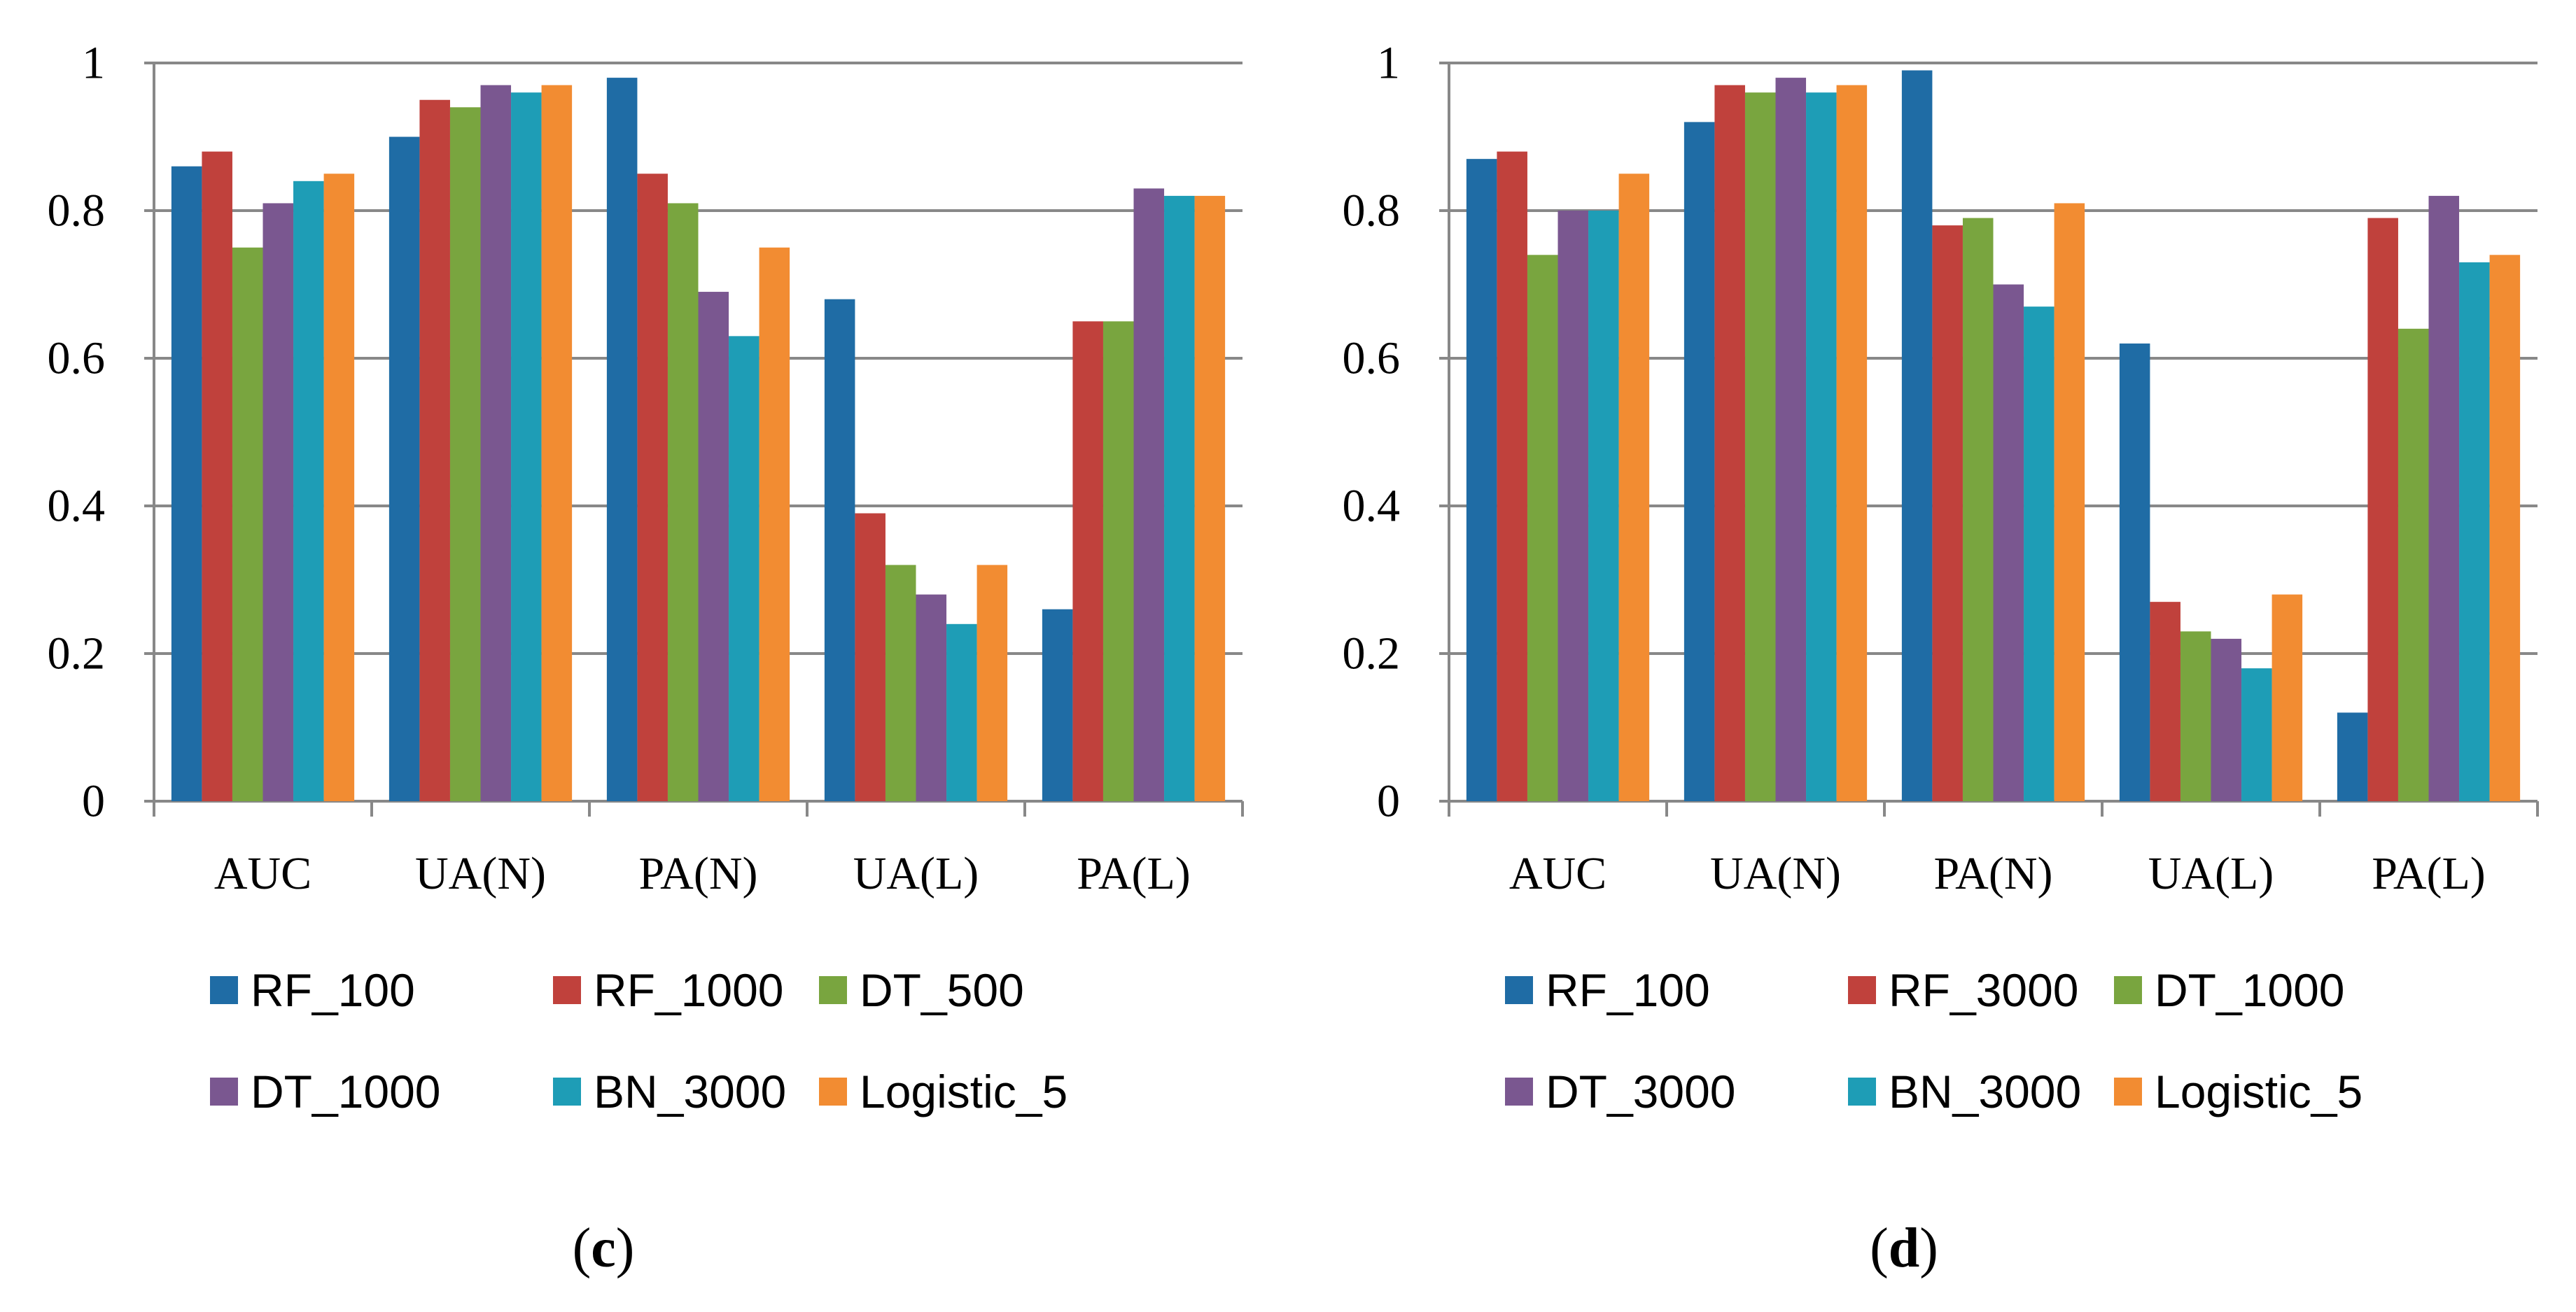 Image resolution: width=2576 pixels, height=1312 pixels. What do you see at coordinates (942, 990) in the screenshot?
I see `legend-label: DT_500` at bounding box center [942, 990].